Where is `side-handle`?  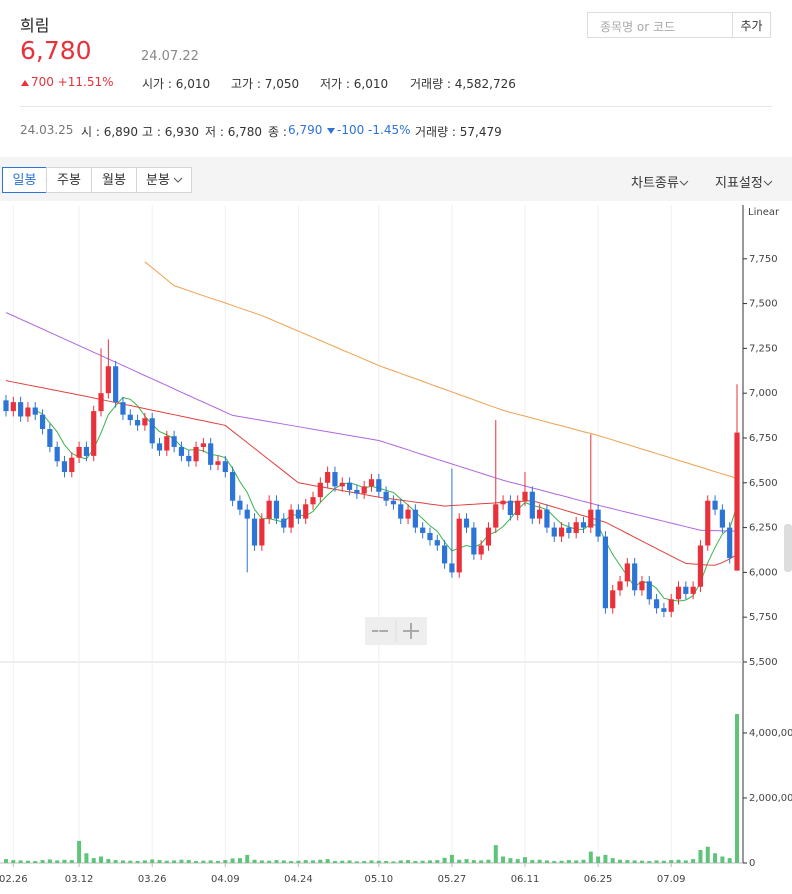 side-handle is located at coordinates (788, 548).